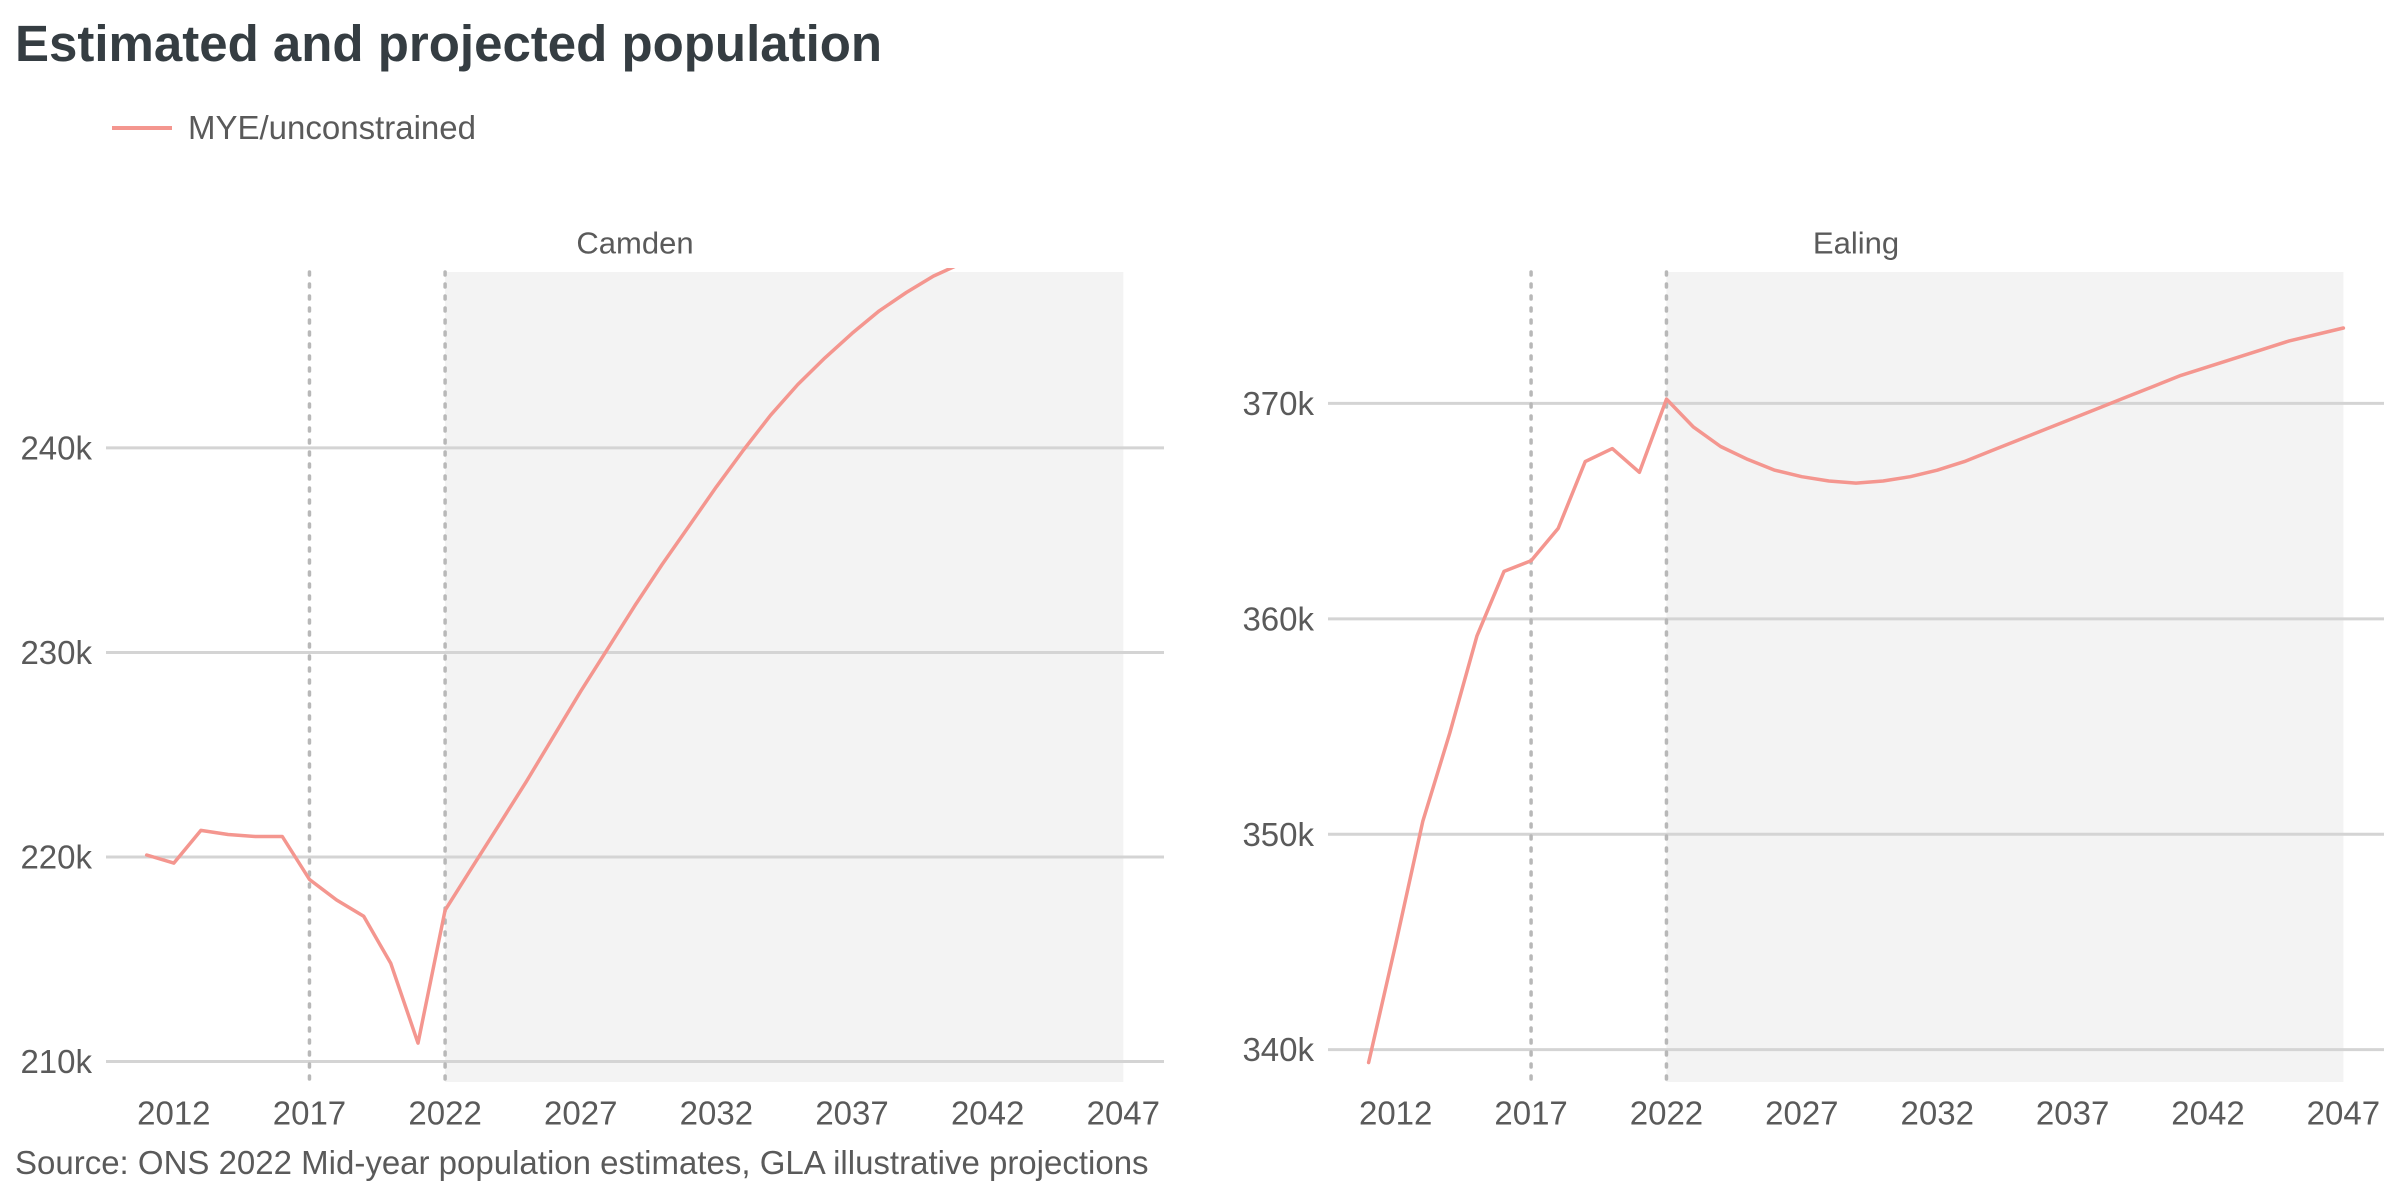  What do you see at coordinates (1278, 834) in the screenshot?
I see `y-tick-label: 350k` at bounding box center [1278, 834].